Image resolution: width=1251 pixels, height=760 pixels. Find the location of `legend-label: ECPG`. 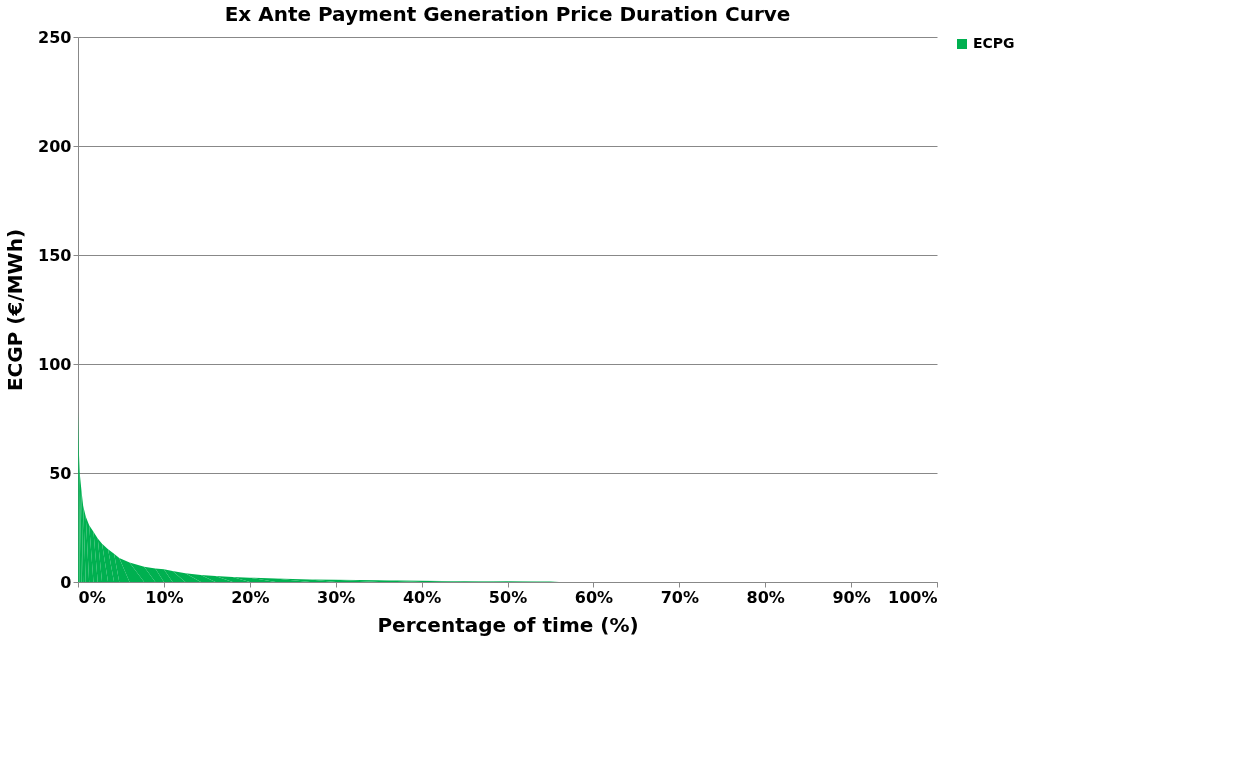

legend-label: ECPG is located at coordinates (994, 43).